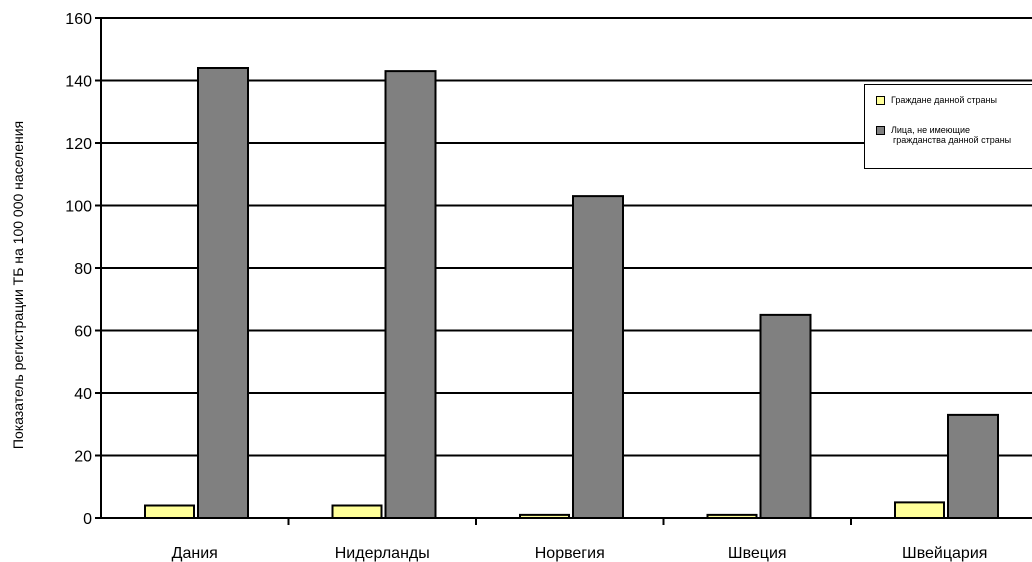 This screenshot has height=562, width=1032. Describe the element at coordinates (930, 130) in the screenshot. I see `legend-label-noncitizens-line1: Лица, не имеющие` at that location.